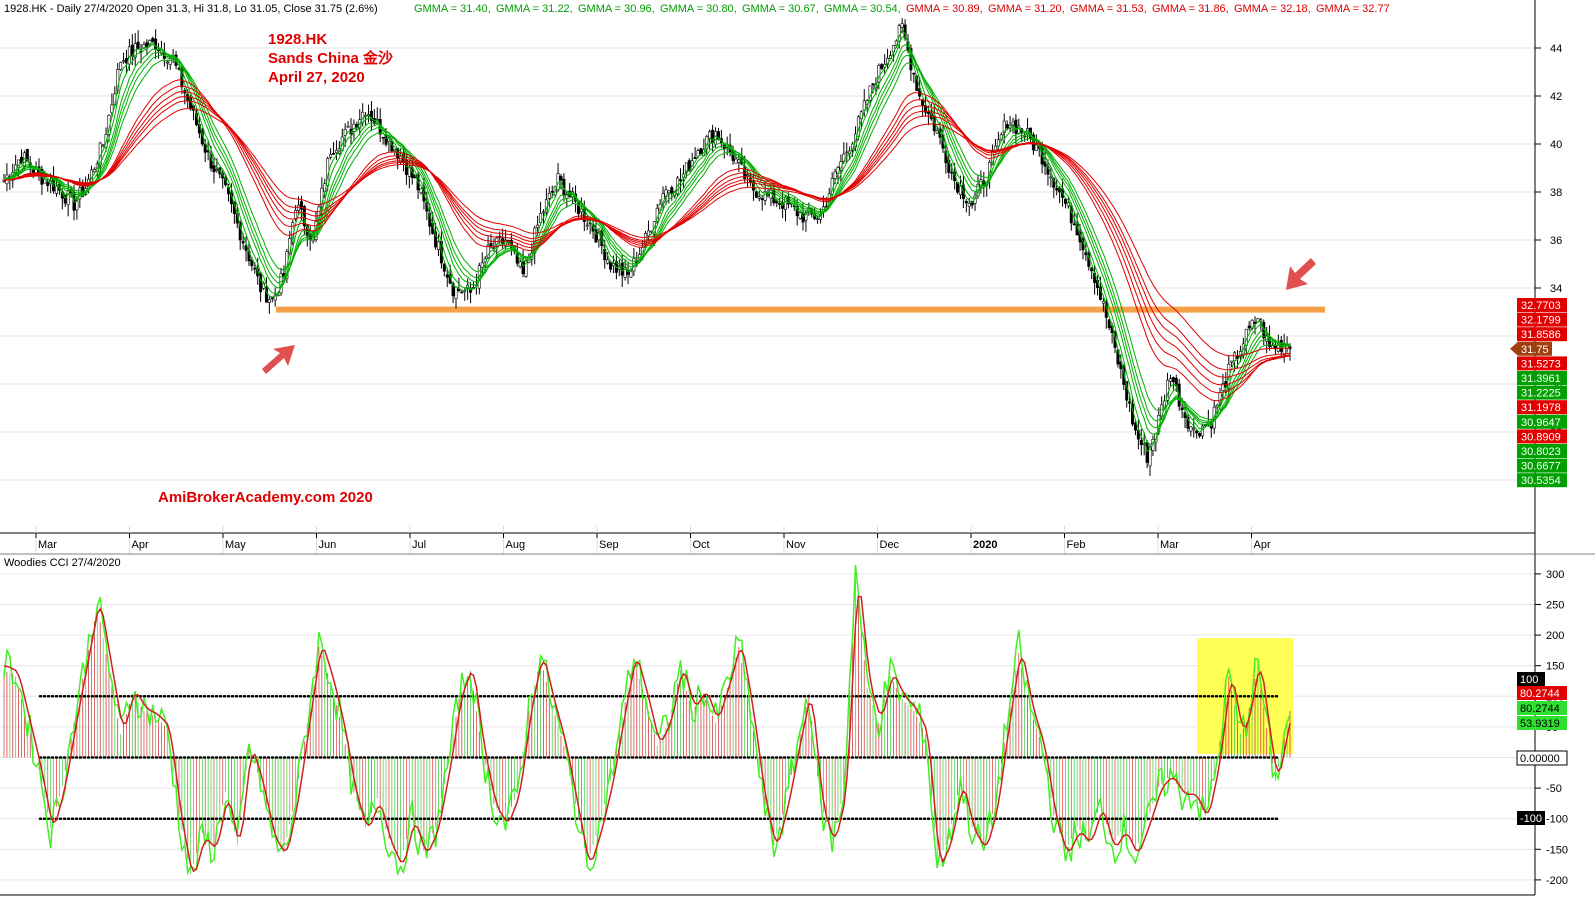 Image resolution: width=1595 pixels, height=911 pixels. Describe the element at coordinates (1076, 545) in the screenshot. I see `month-label: Feb` at that location.